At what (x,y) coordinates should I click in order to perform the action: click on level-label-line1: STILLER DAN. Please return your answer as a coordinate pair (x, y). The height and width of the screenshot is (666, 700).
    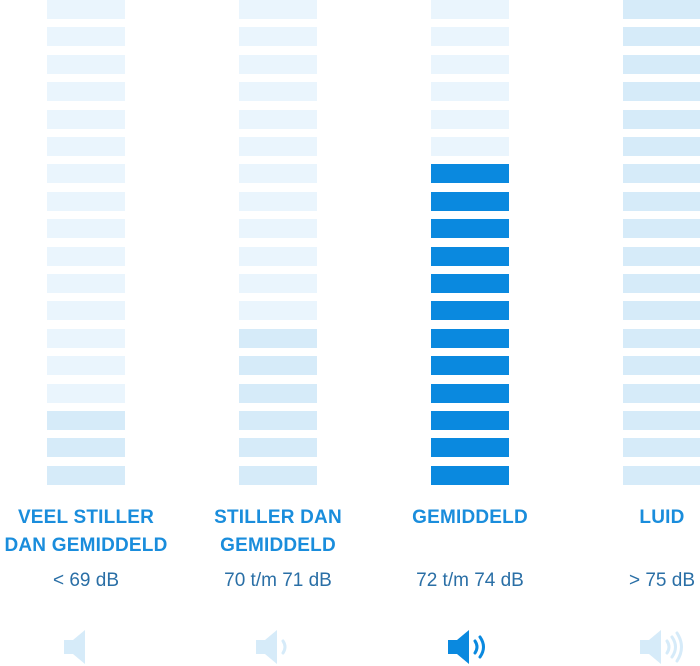
    Looking at the image, I should click on (278, 517).